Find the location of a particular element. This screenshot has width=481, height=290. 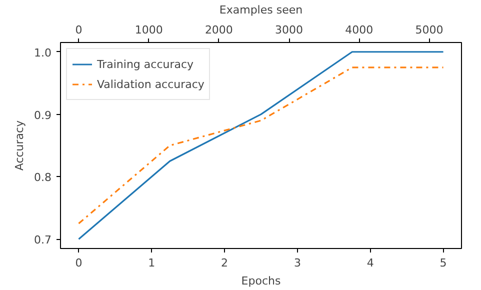

x2-tick-label: 0 is located at coordinates (78, 30).